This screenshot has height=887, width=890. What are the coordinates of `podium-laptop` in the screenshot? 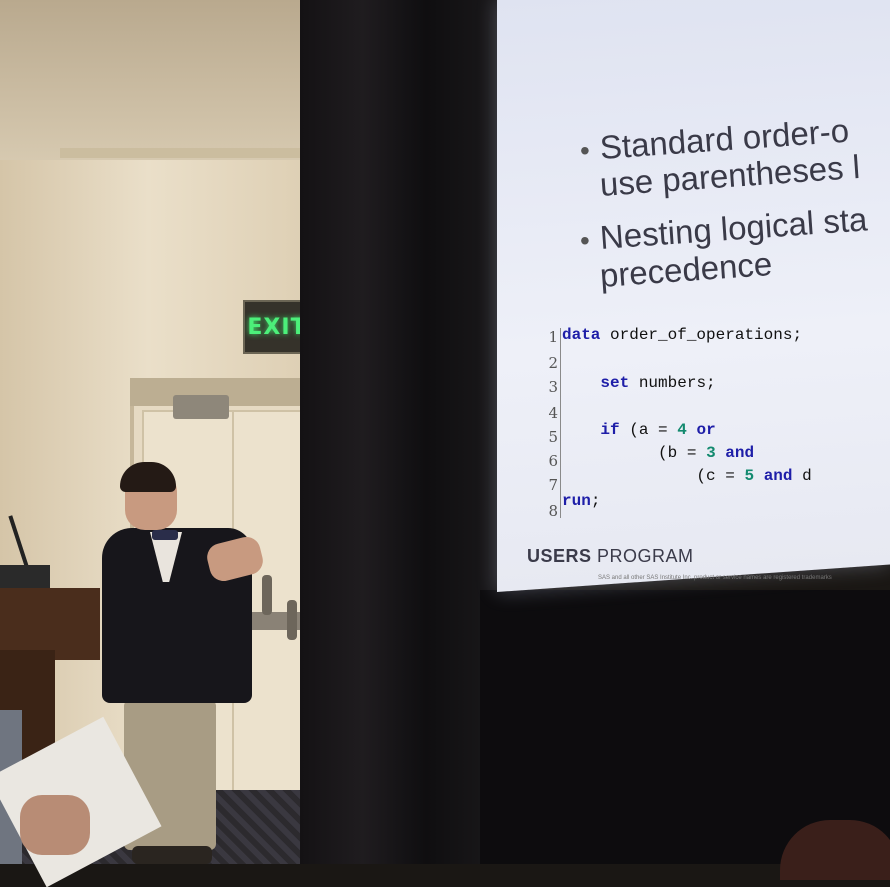 It's located at (25, 577).